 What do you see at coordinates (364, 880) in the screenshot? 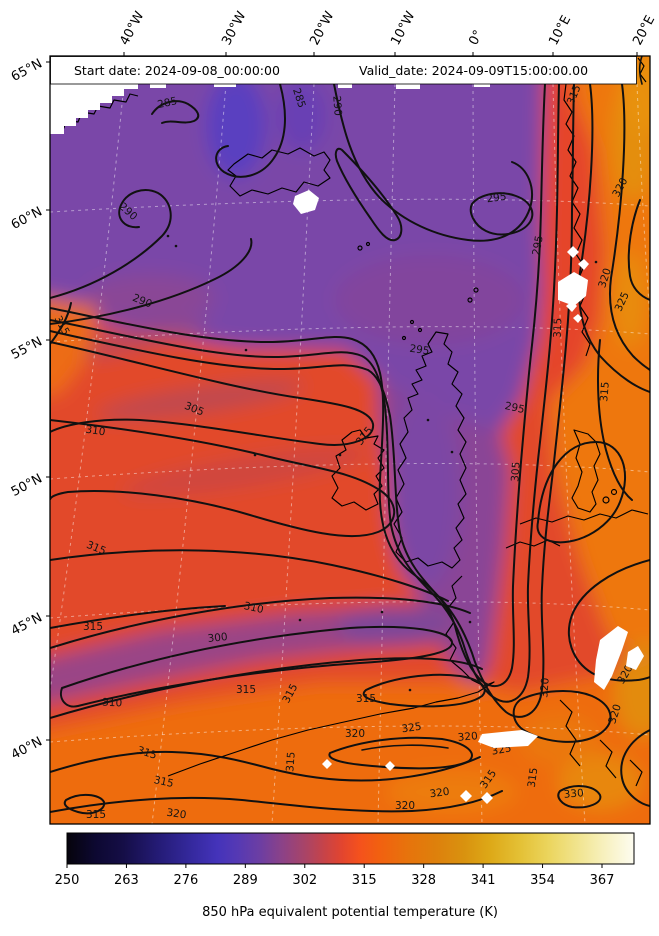
I see `colorbar-tick-label: 315` at bounding box center [364, 880].